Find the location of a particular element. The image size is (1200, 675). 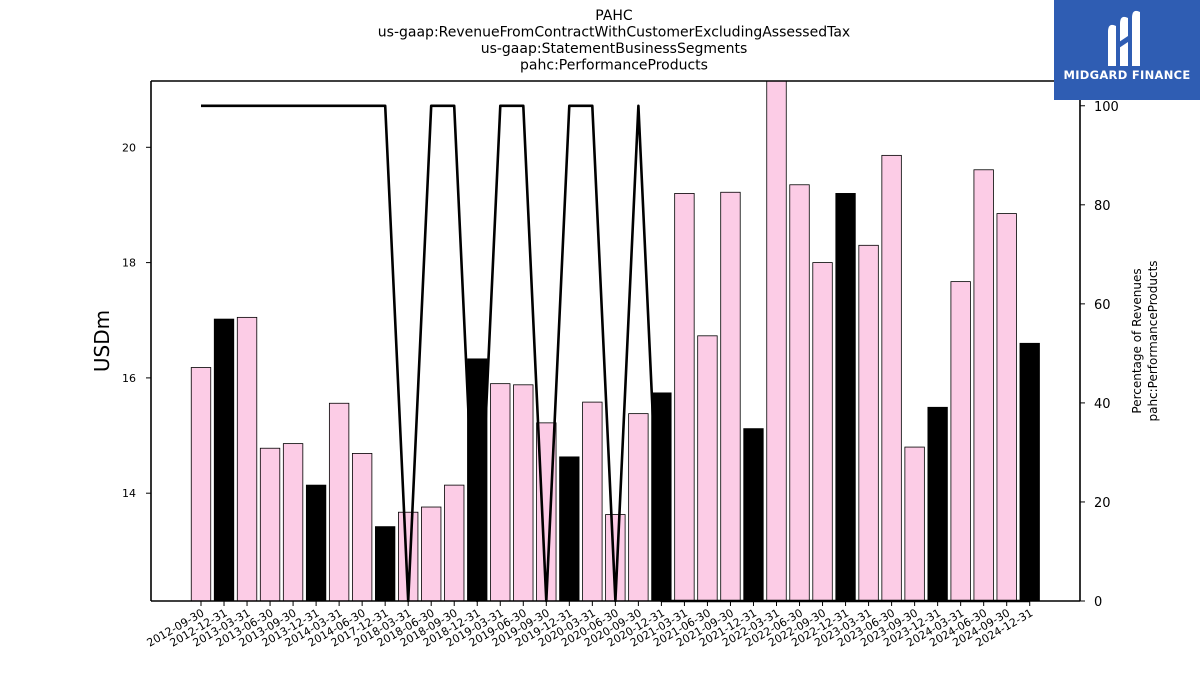

y-tick-label: 14 is located at coordinates (129, 493).